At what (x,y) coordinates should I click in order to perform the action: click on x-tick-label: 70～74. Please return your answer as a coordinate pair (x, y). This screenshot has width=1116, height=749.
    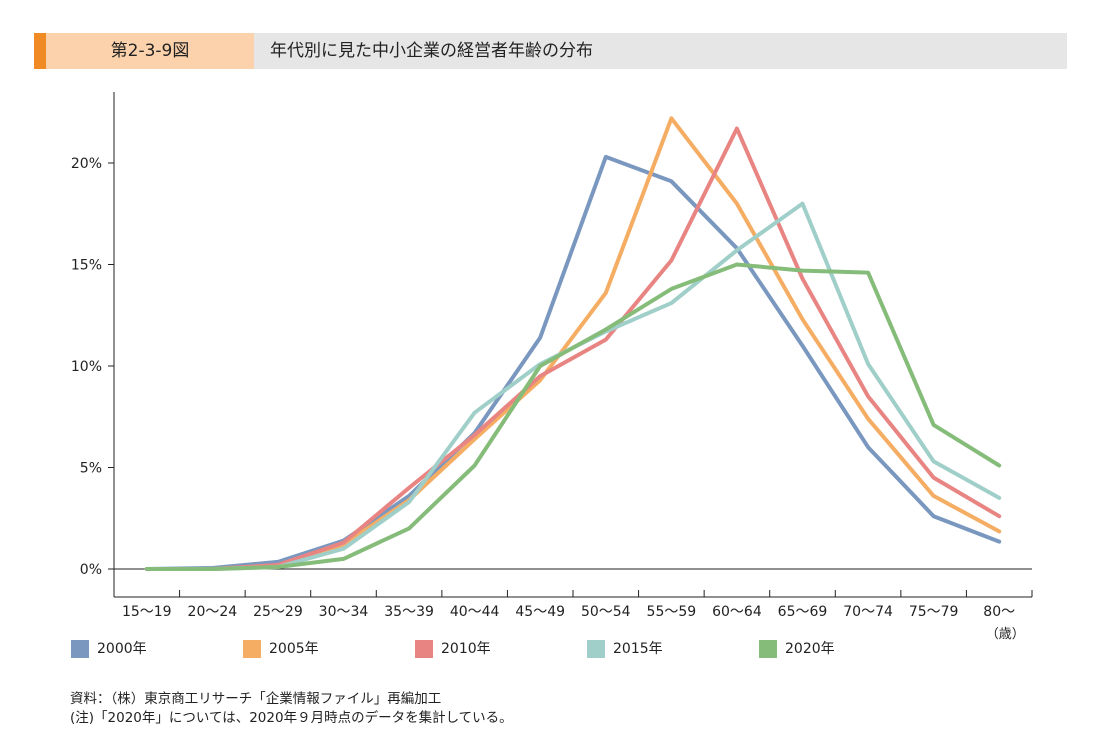
    Looking at the image, I should click on (868, 612).